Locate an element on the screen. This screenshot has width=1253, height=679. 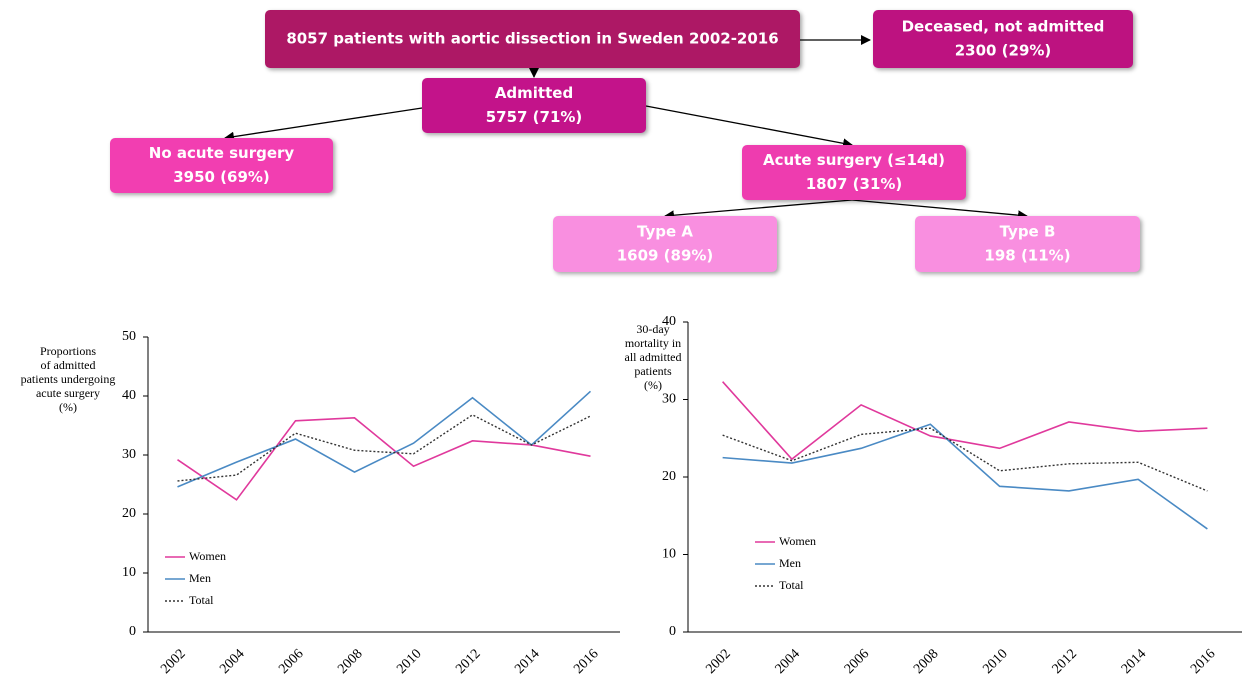
y-axis-label: mortality in is located at coordinates (653, 343).